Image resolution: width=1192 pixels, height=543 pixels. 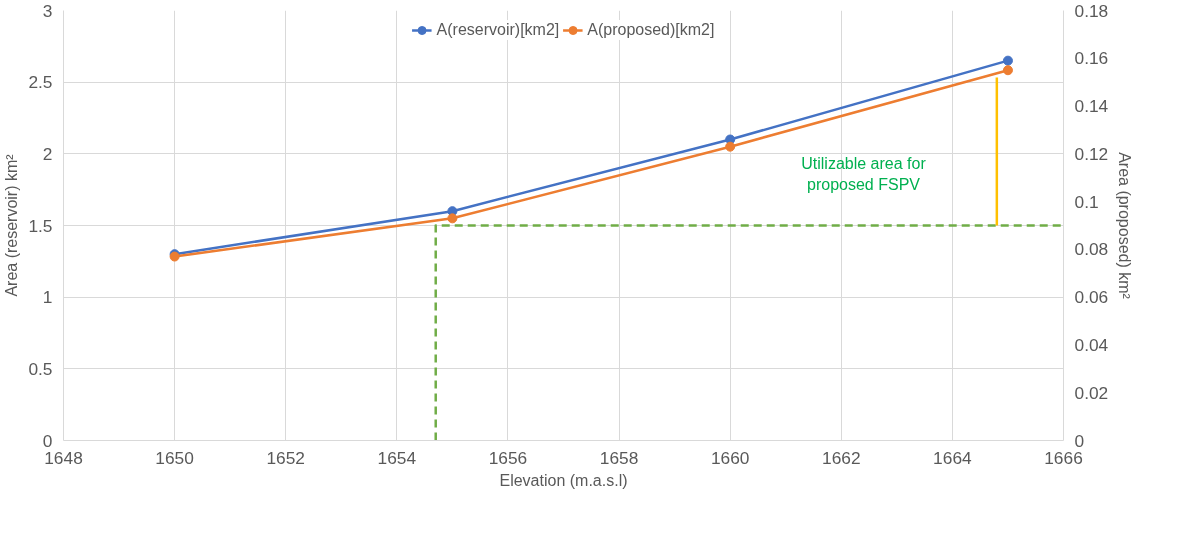 I want to click on legend-label: A(reservoir)[km2], so click(x=498, y=30).